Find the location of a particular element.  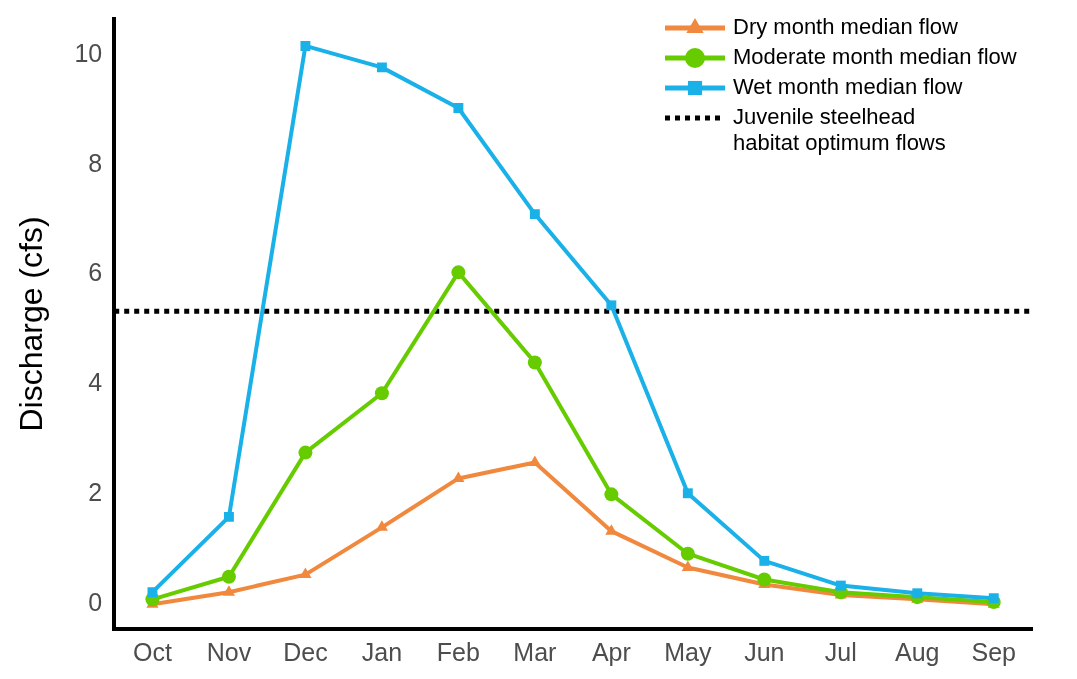

y-tick-label: 4 is located at coordinates (95, 382).